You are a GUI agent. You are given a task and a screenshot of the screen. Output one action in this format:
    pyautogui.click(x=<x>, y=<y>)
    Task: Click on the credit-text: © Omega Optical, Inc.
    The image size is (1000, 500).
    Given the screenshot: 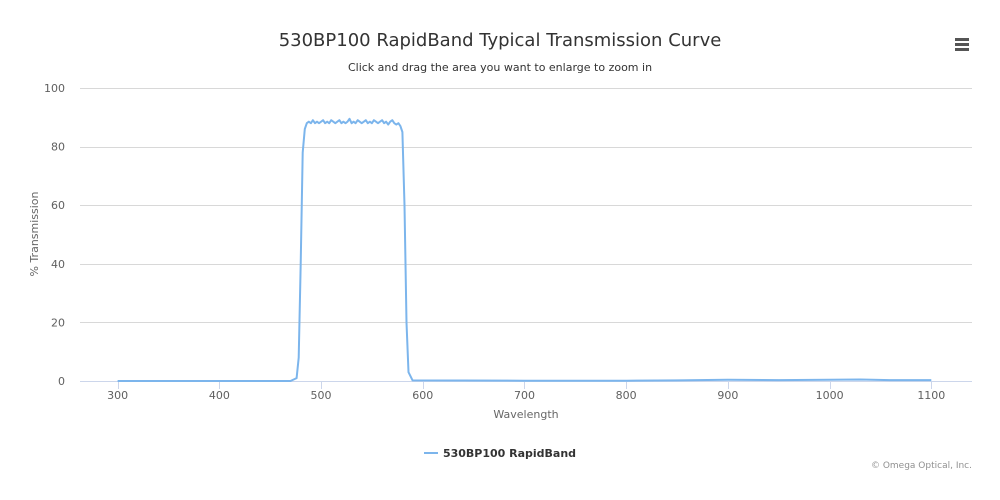 What is the action you would take?
    pyautogui.click(x=921, y=466)
    